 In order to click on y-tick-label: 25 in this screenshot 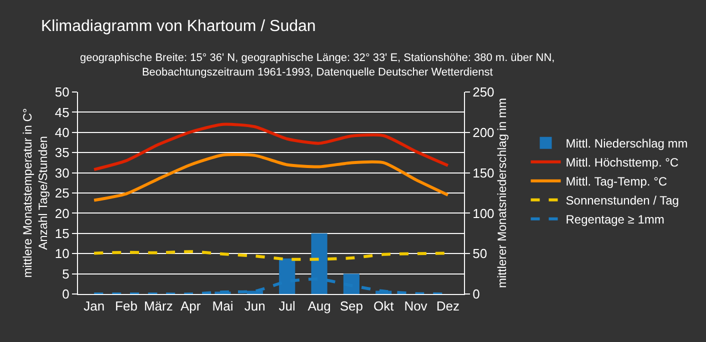, I will do `click(62, 193)`.